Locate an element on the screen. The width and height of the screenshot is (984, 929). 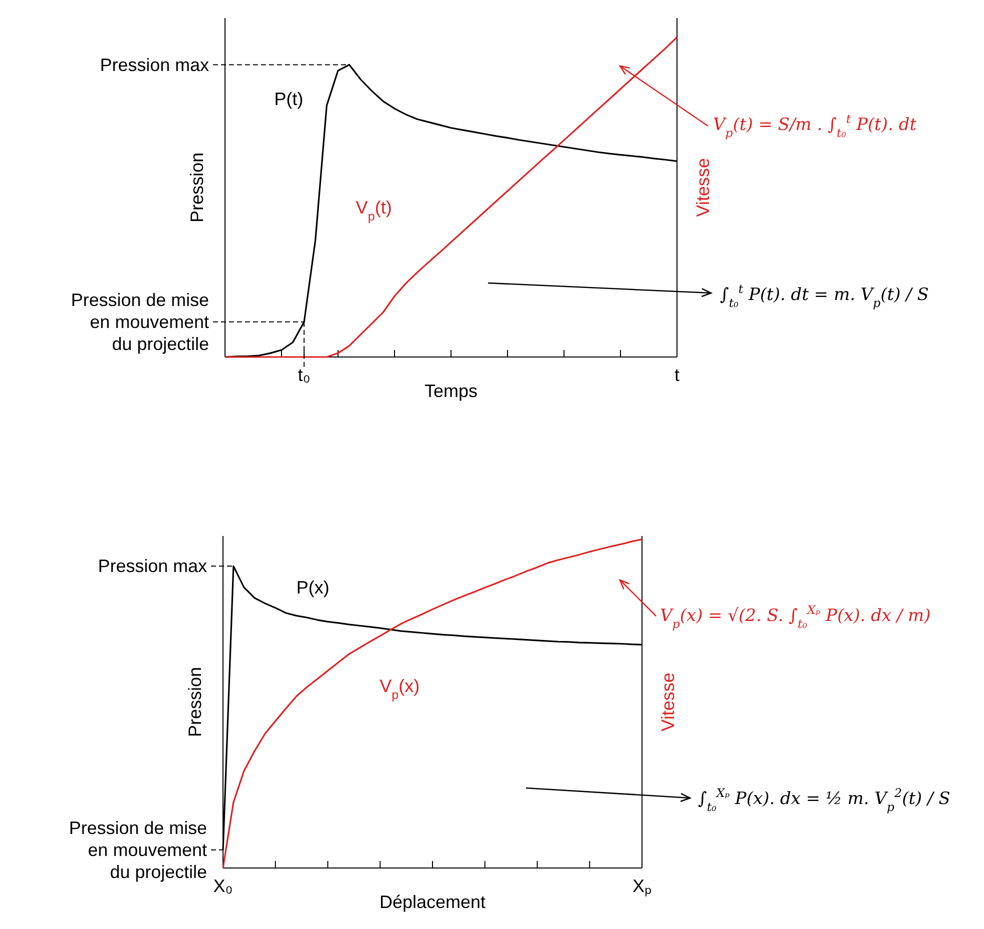
text: ∫$_{t₀}$$^{t}$ P(t). dt = m. V$_{p}$(t) / S is located at coordinates (824, 296).